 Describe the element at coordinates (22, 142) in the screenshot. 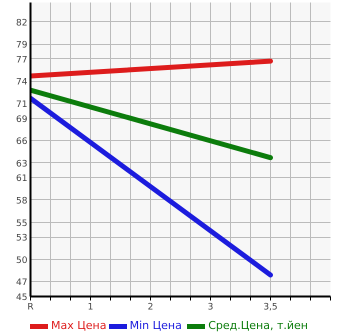

I see `y-tick-label: 66` at that location.